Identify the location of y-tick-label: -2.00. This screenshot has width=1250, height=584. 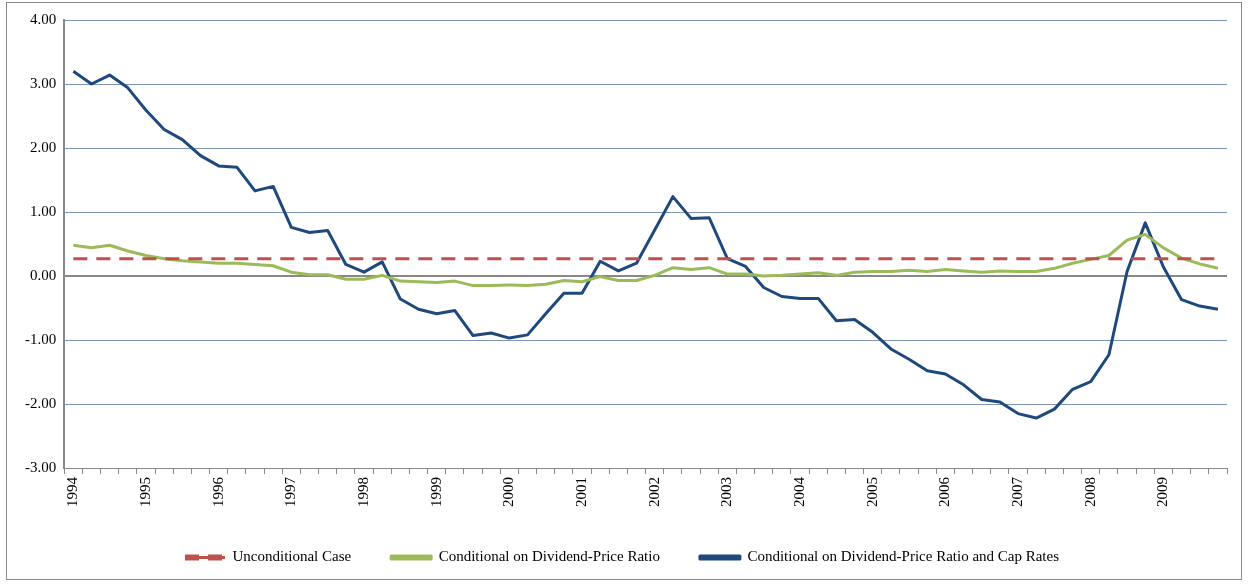
(41, 402).